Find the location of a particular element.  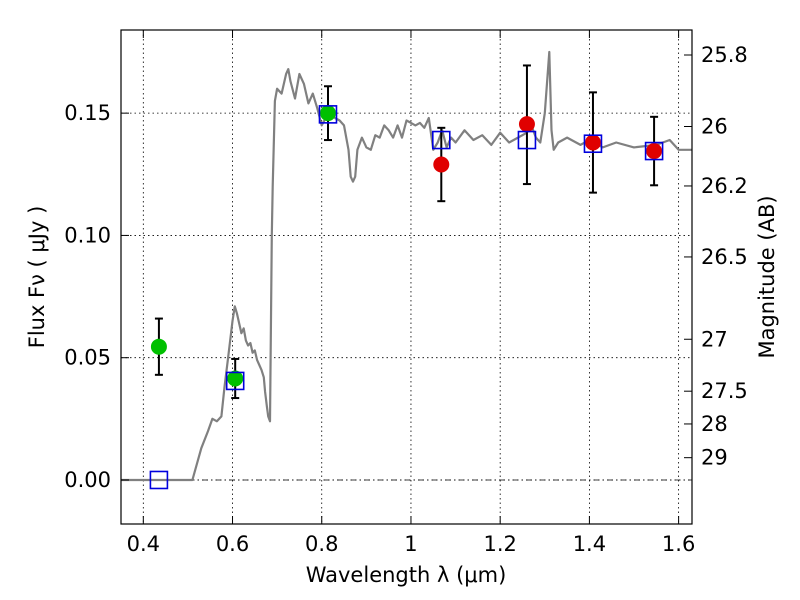

x-tick-label: 1.2 is located at coordinates (499, 544).